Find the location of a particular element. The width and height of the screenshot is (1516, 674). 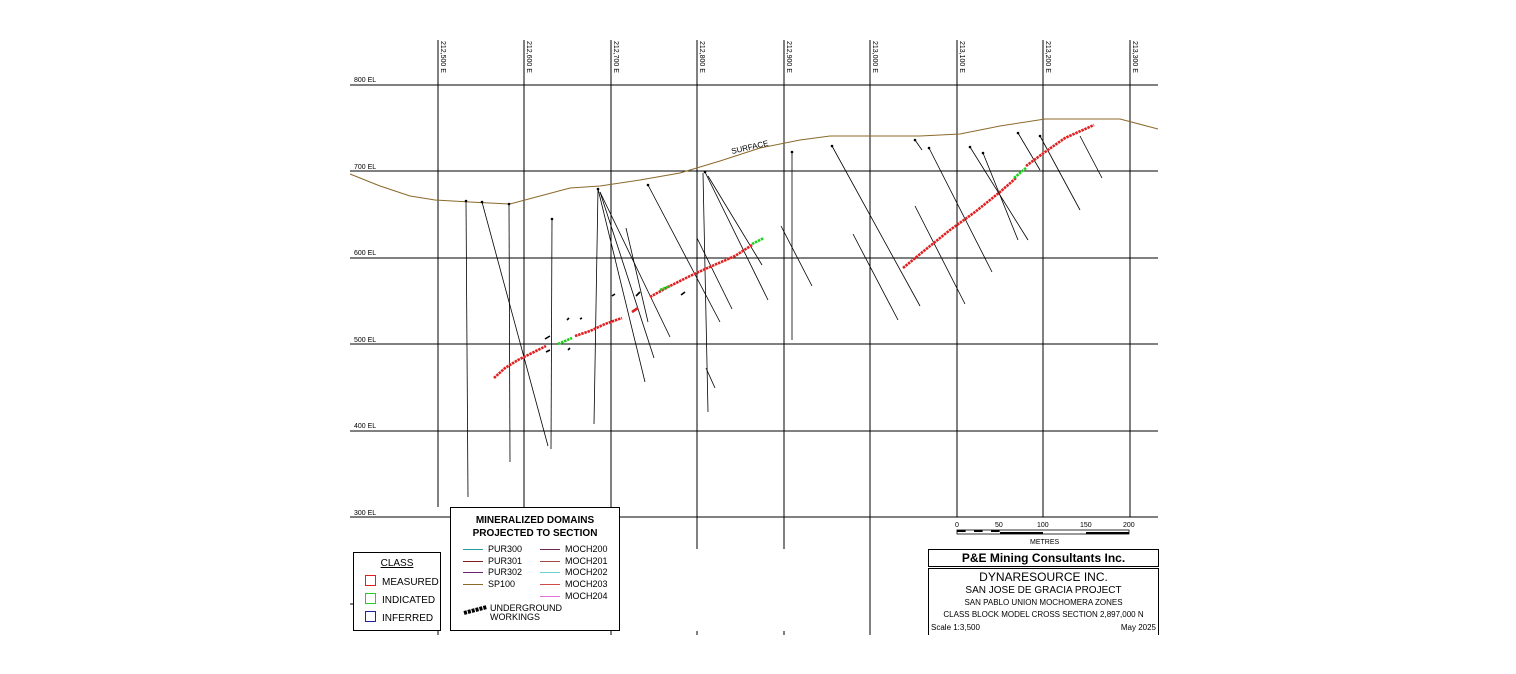

zones-name: SAN PABLO UNION MOCHOMERA ZONES is located at coordinates (1043, 602).